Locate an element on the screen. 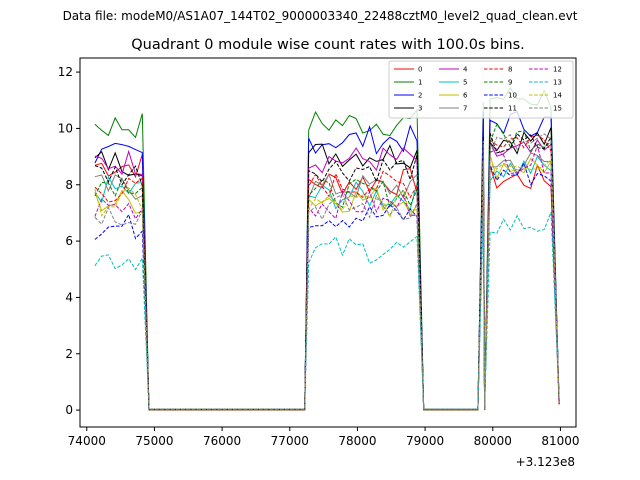 This screenshot has width=640, height=480. y-tick-label: 12 is located at coordinates (65, 72).